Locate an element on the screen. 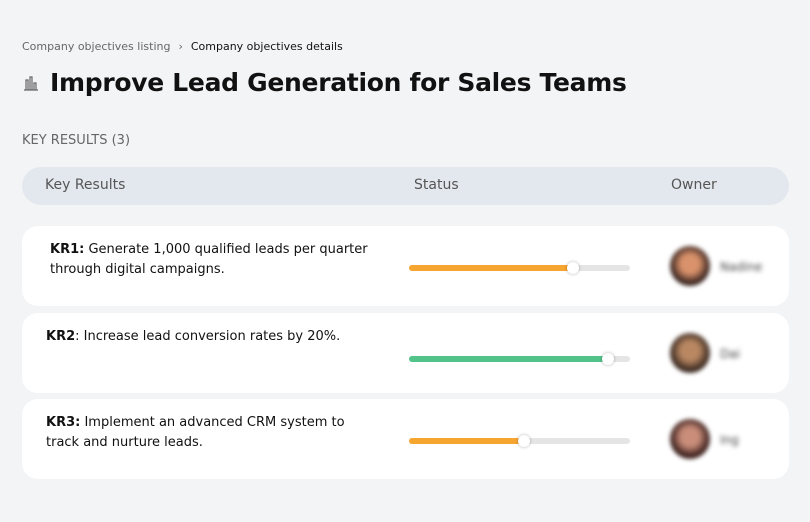  key-result-text: : Increase lead conversion rates by 20%. is located at coordinates (208, 336).